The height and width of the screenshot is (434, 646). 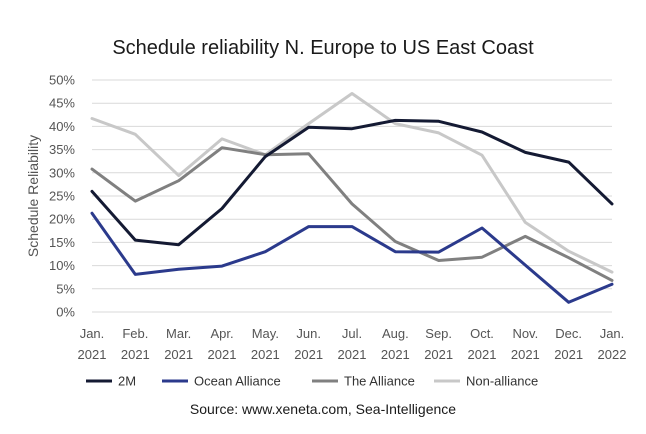 What do you see at coordinates (612, 354) in the screenshot?
I see `x-tick-label-year: 2022` at bounding box center [612, 354].